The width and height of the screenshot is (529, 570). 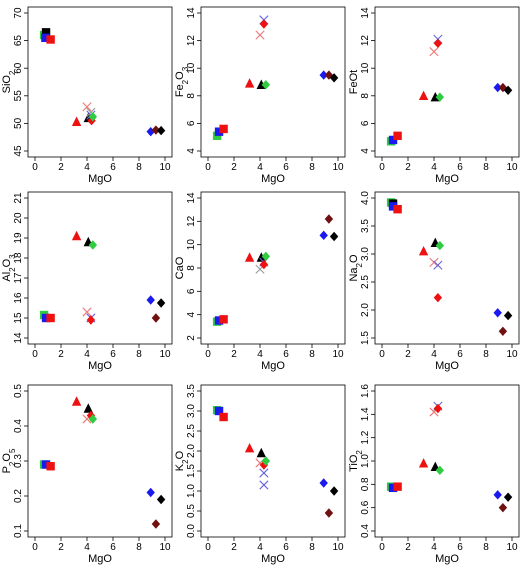 I want to click on y-tick-label: 65, so click(x=18, y=41).